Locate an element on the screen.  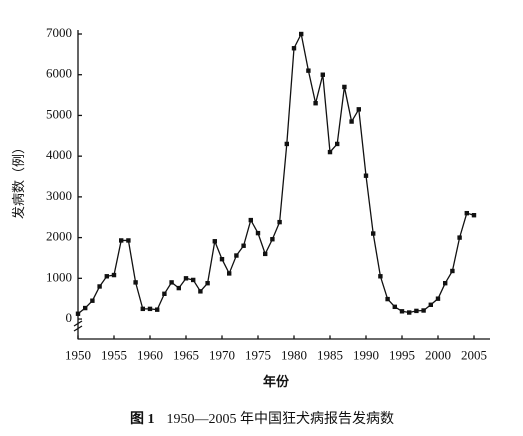
y-tick-label: 1000 is located at coordinates (59, 276).